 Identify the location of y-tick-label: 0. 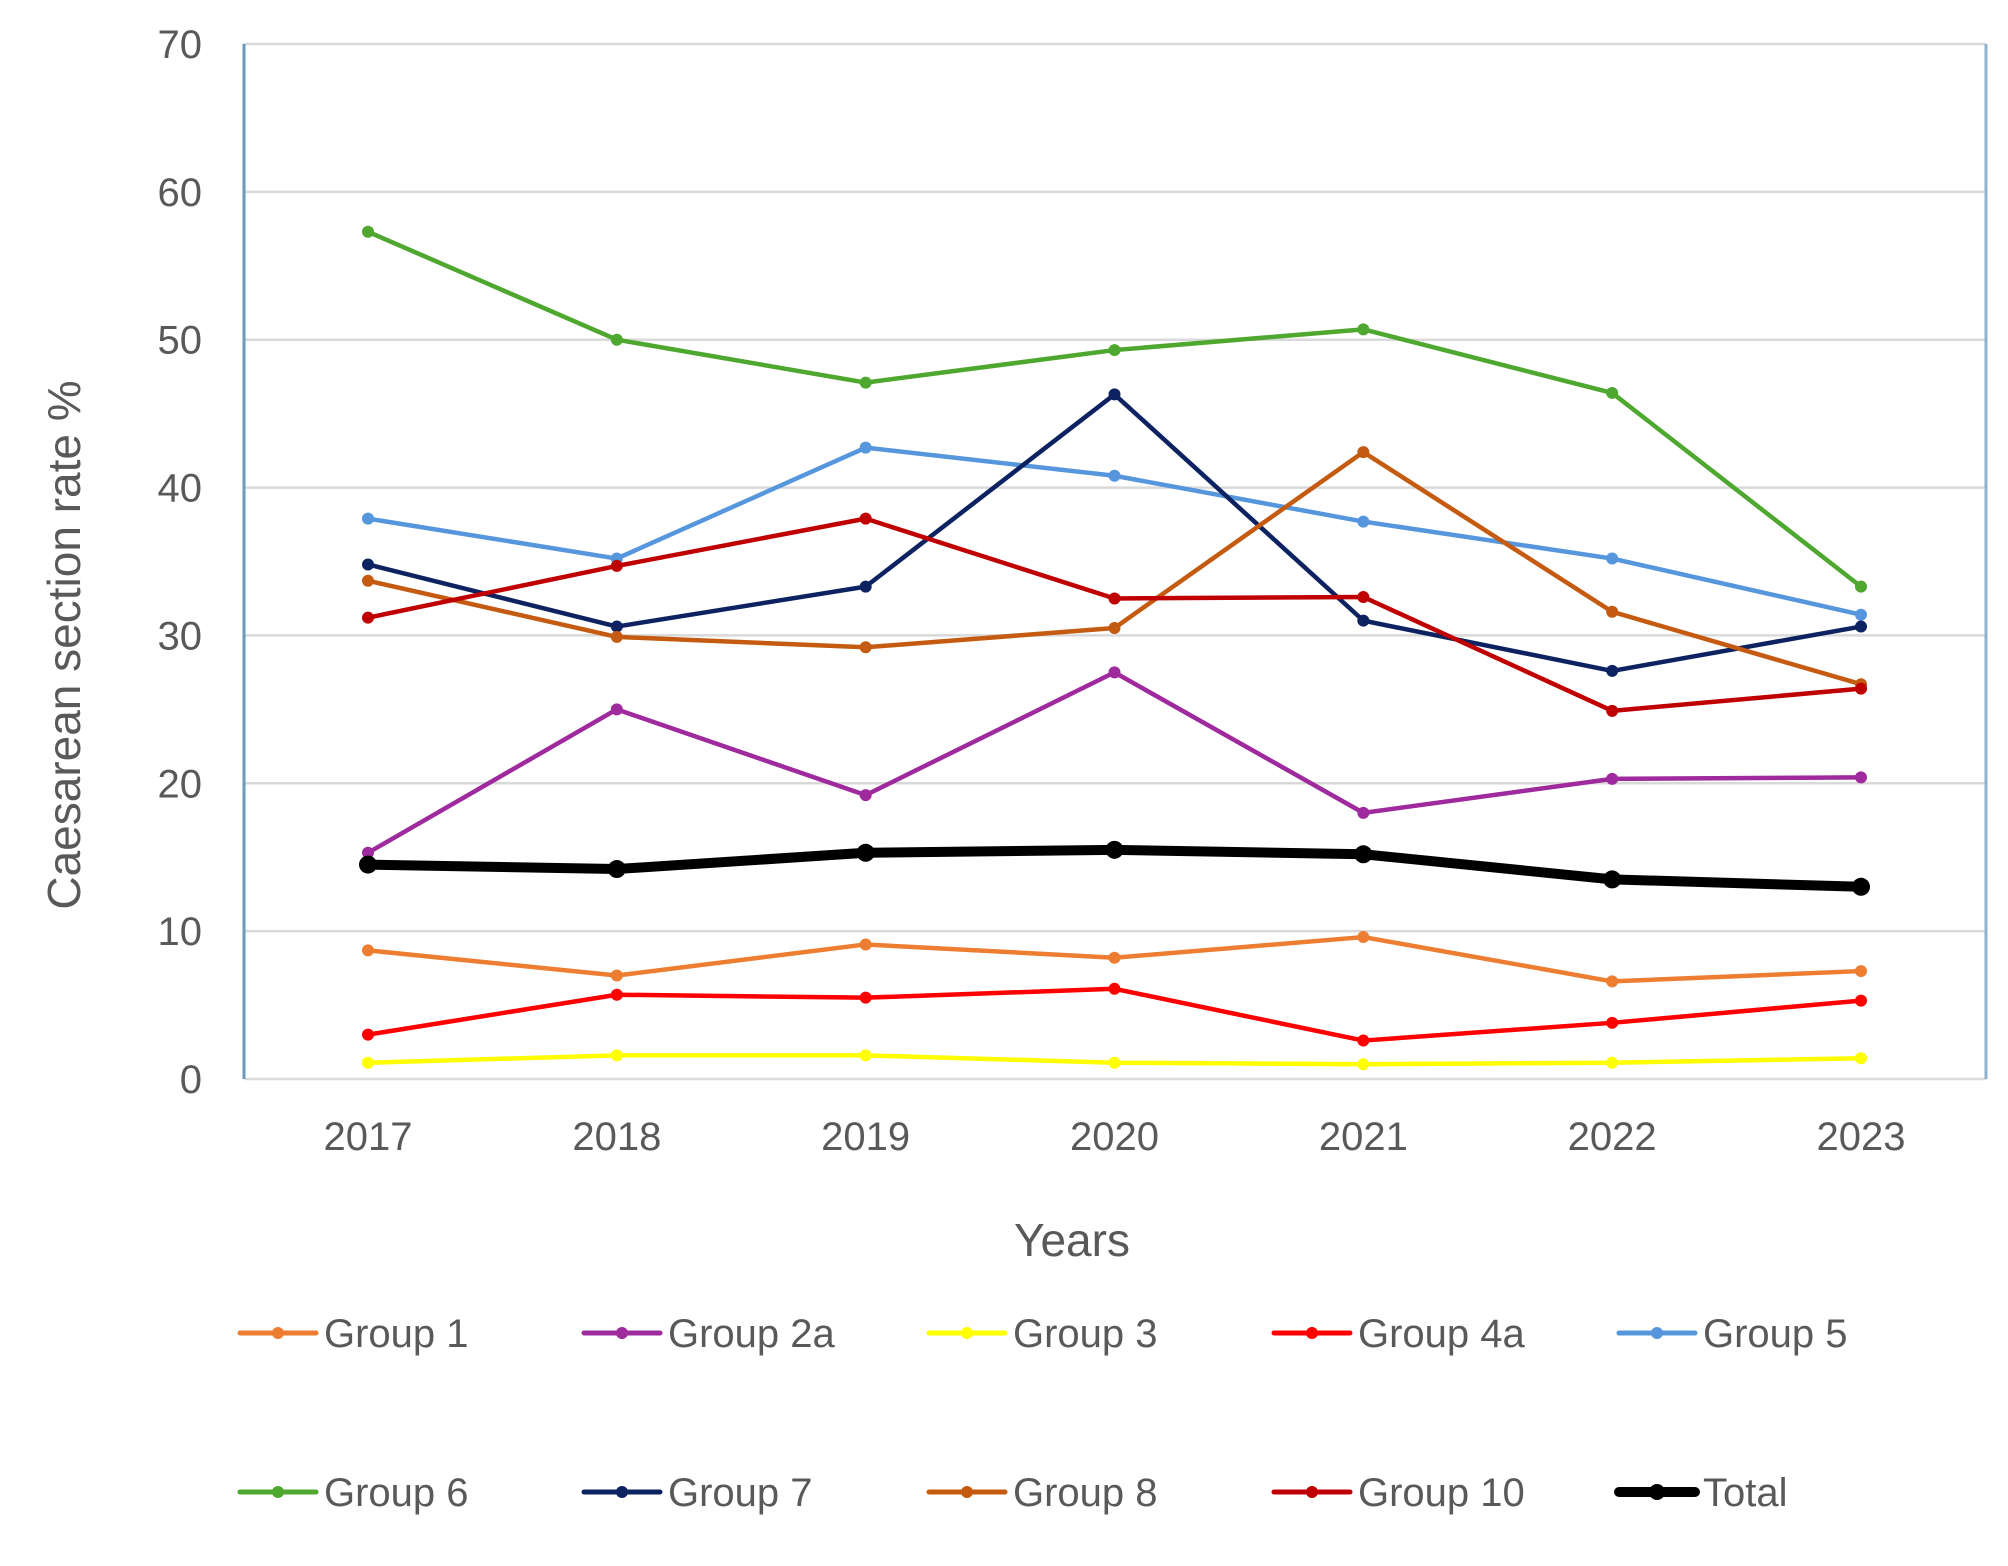
(191, 1080).